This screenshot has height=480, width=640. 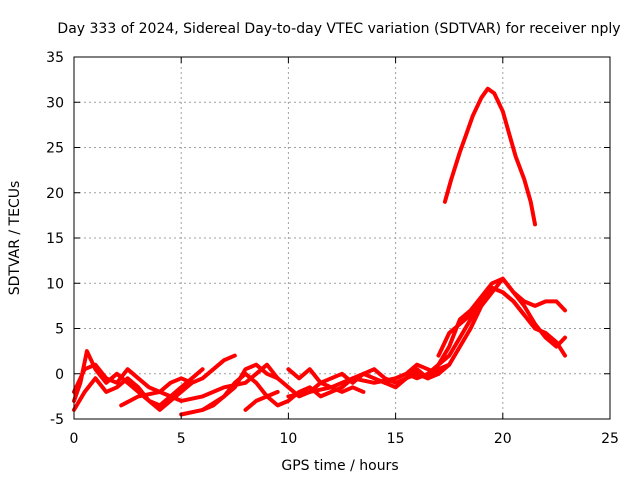 What do you see at coordinates (288, 439) in the screenshot?
I see `x-tick-label: 10` at bounding box center [288, 439].